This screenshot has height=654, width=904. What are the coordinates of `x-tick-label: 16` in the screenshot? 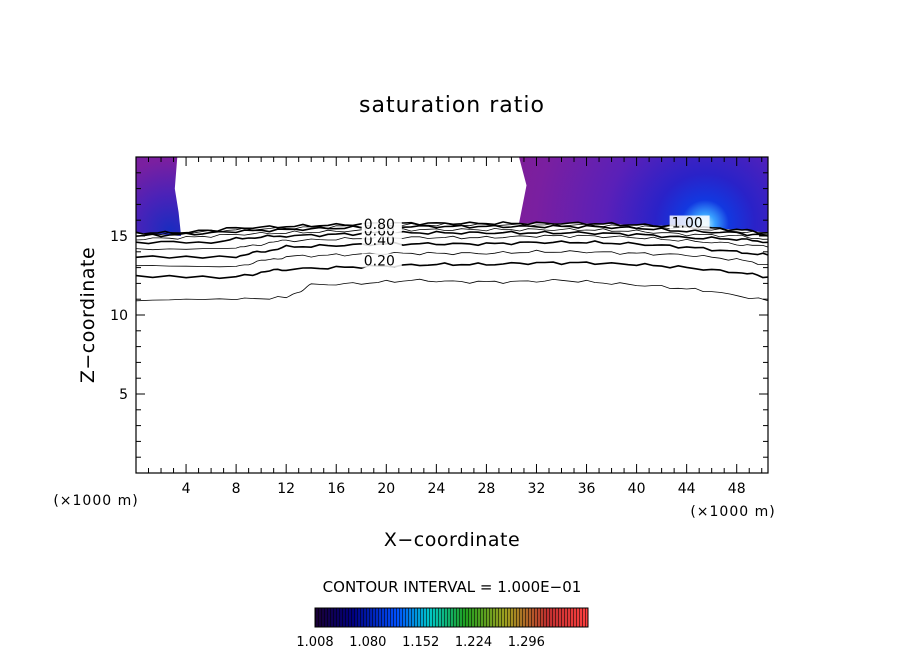 It's located at (336, 489).